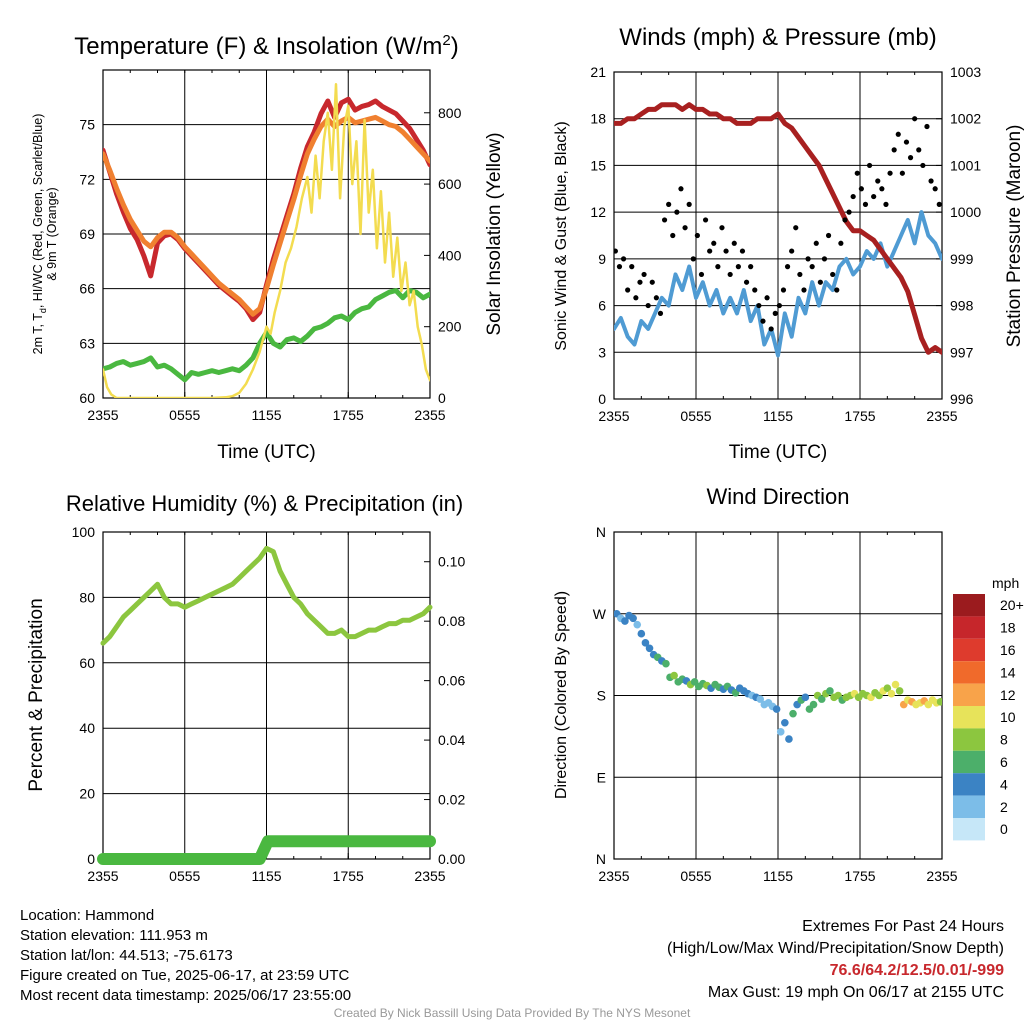  Describe the element at coordinates (778, 695) in the screenshot. I see `plot-frame` at that location.